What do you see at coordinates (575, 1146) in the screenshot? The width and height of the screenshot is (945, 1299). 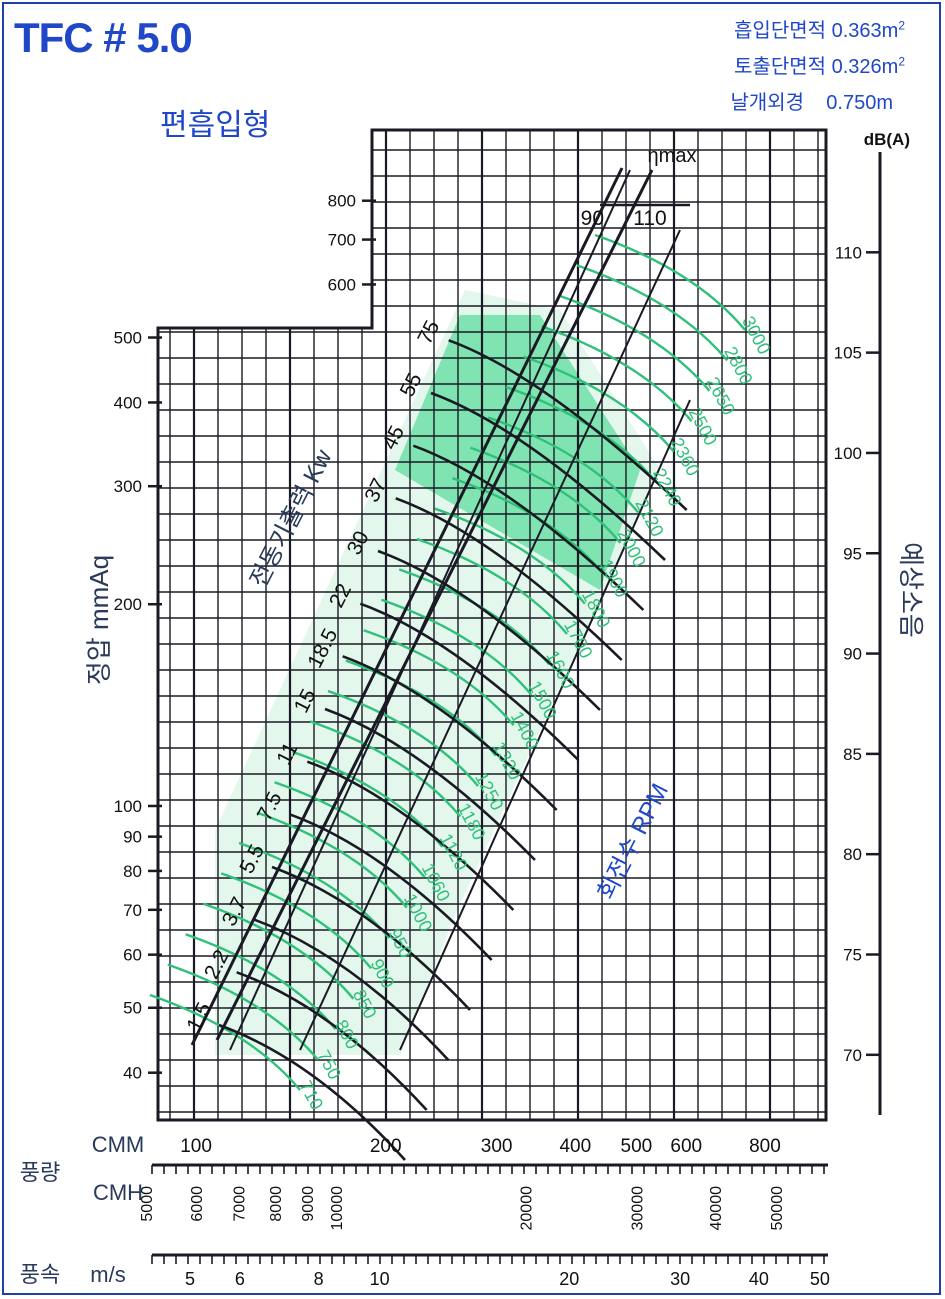 I see `cmm-tick-label: 400` at bounding box center [575, 1146].